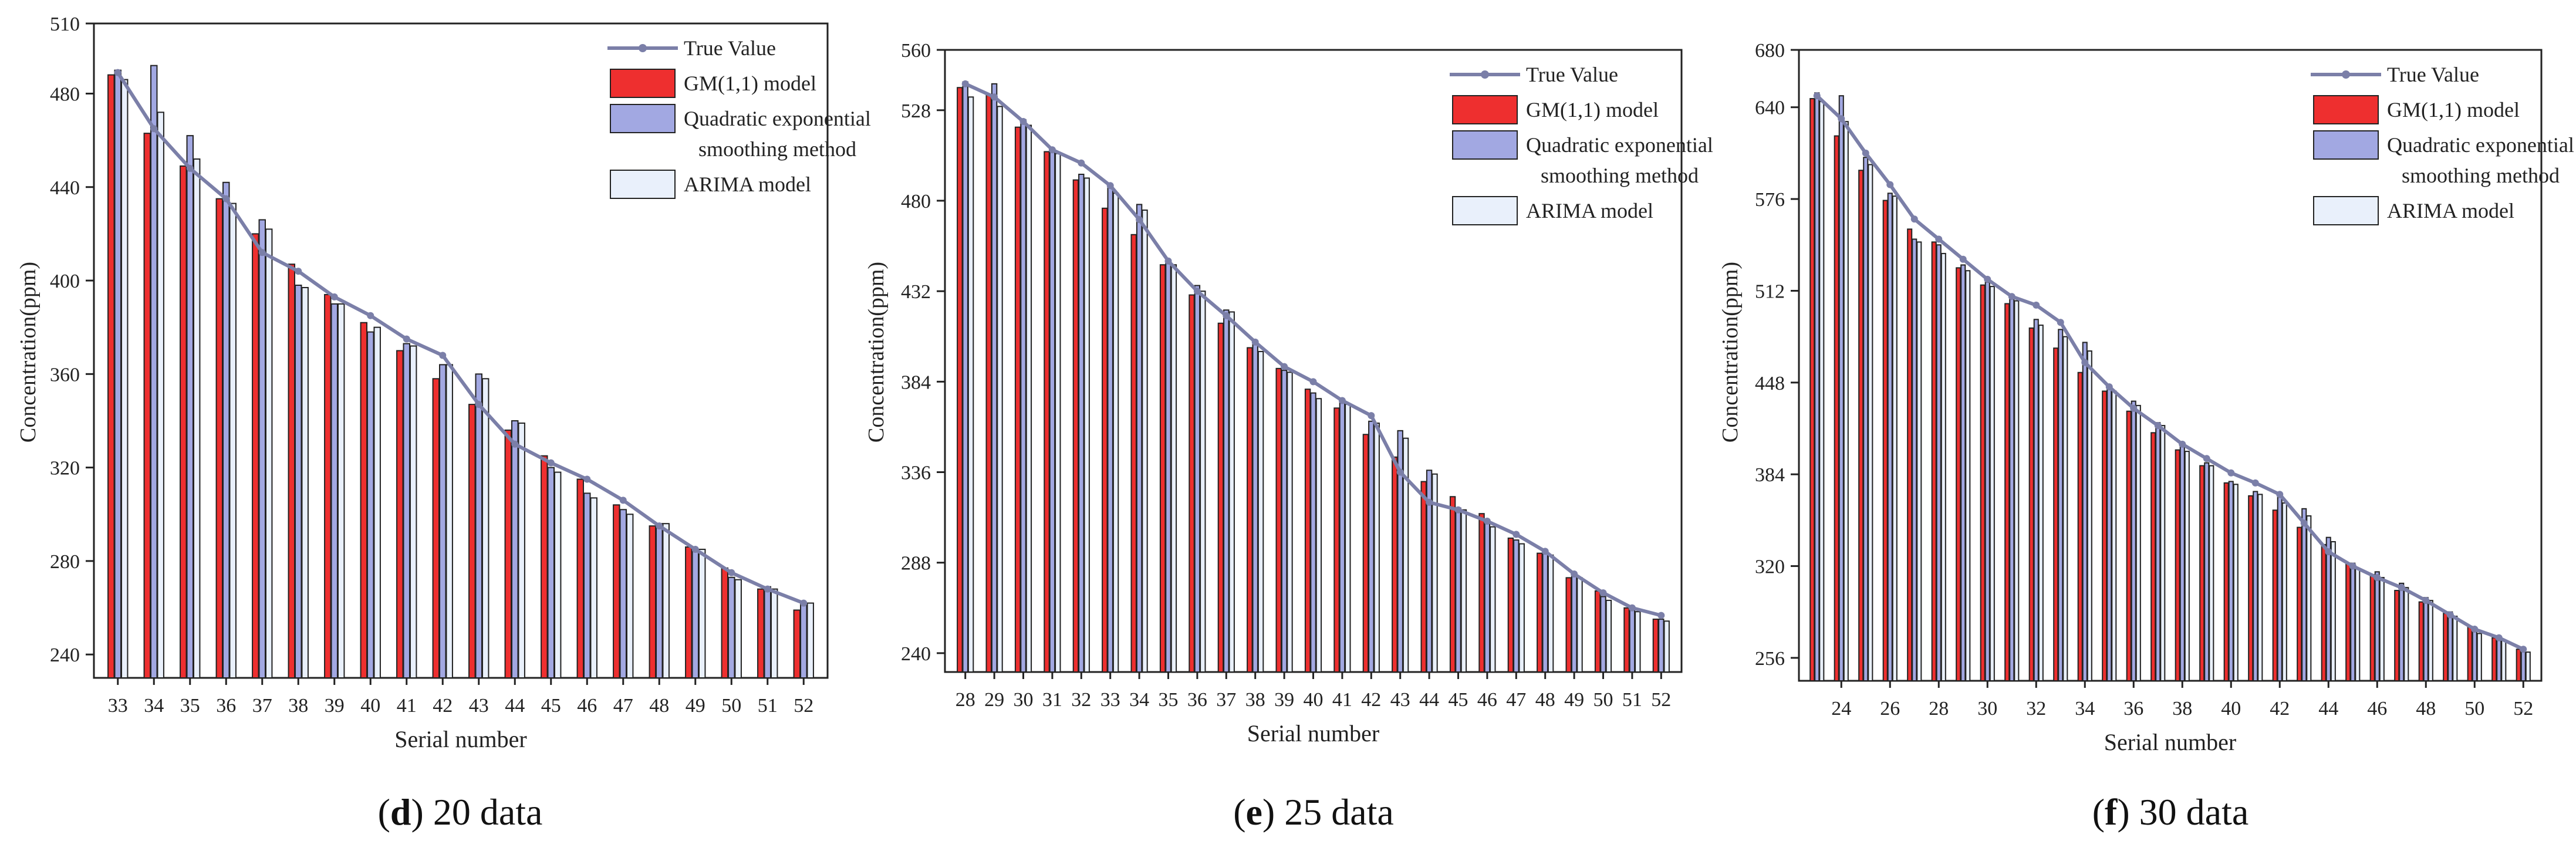 Image resolution: width=2576 pixels, height=851 pixels. Describe the element at coordinates (1574, 700) in the screenshot. I see `x-tick-label: 49` at that location.